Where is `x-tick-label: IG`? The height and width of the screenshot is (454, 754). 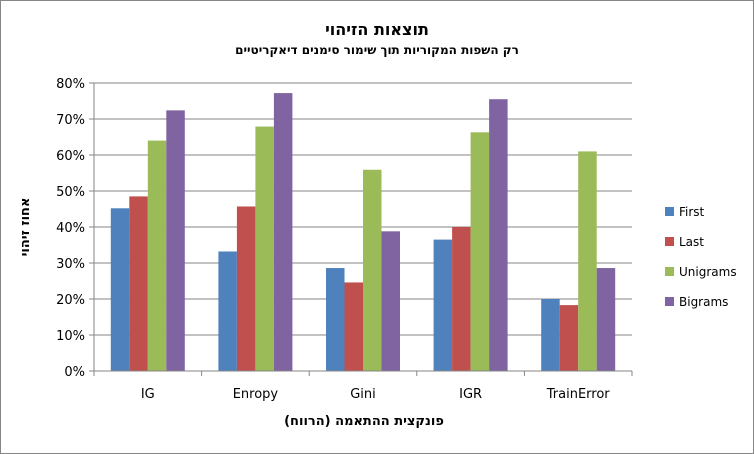 x-tick-label: IG is located at coordinates (148, 394).